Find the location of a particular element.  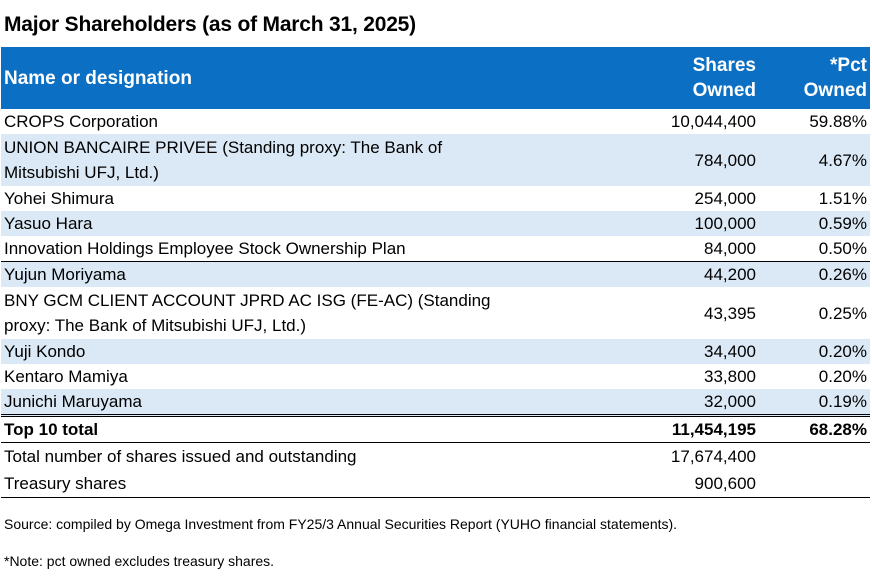

shareholder-name: Yuji Kondo is located at coordinates (321, 351).